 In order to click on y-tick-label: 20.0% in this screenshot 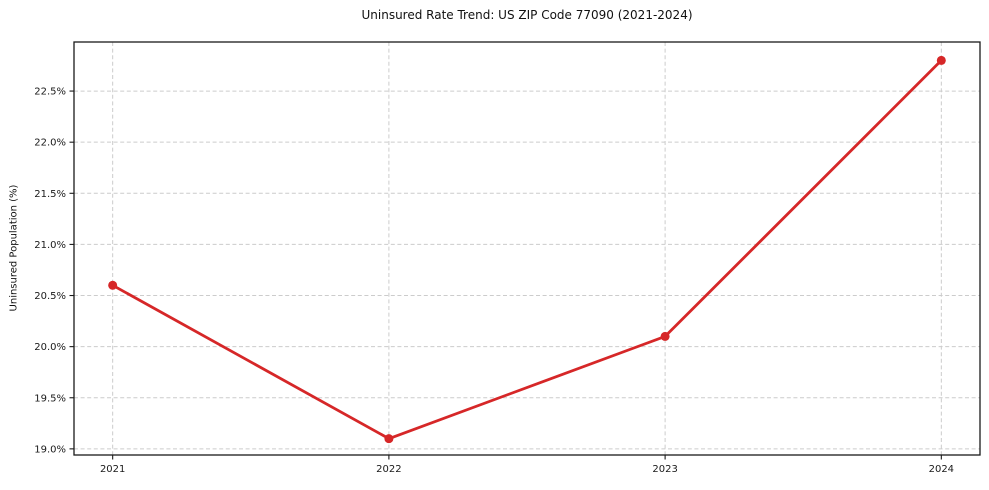, I will do `click(50, 347)`.